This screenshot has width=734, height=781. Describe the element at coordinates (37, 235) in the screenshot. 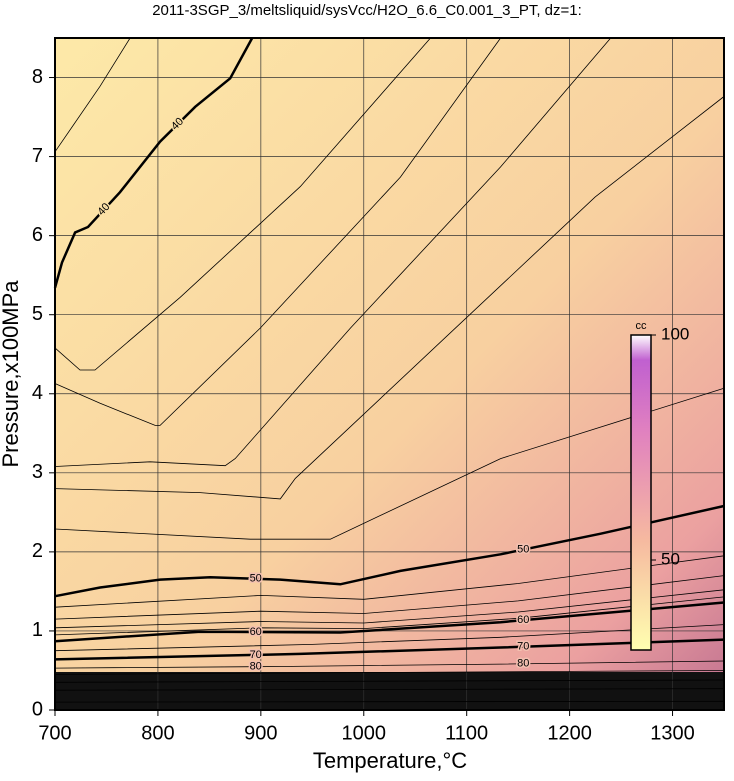

I see `y-tick-label: 6` at that location.